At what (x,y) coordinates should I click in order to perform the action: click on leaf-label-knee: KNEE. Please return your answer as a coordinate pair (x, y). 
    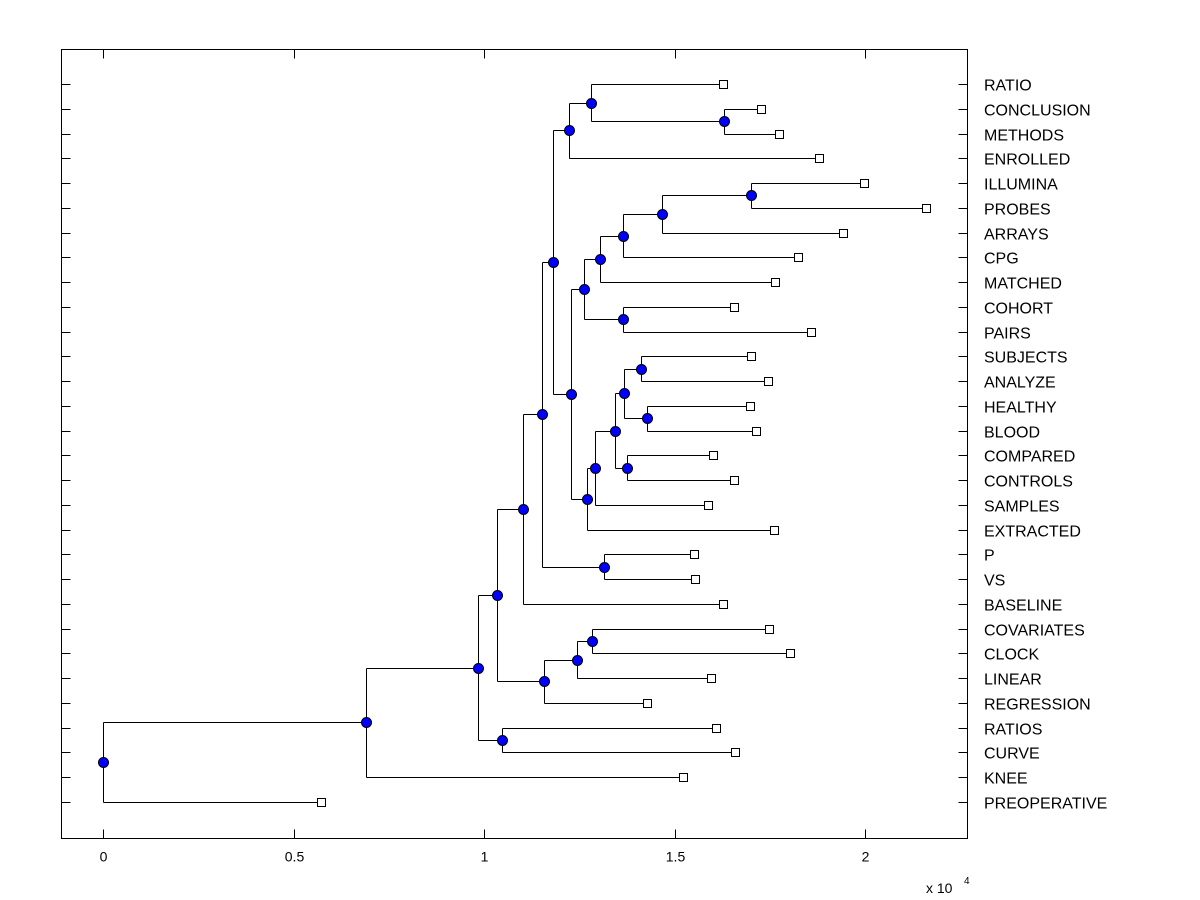
    Looking at the image, I should click on (1006, 779).